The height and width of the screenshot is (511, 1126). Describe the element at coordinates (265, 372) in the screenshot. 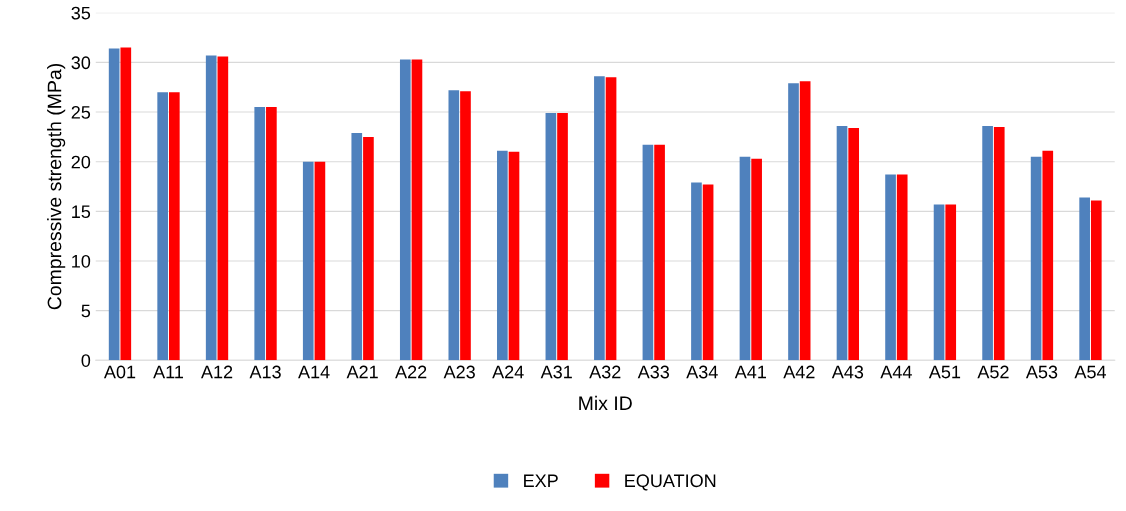

I see `x-tick-label: A13` at that location.